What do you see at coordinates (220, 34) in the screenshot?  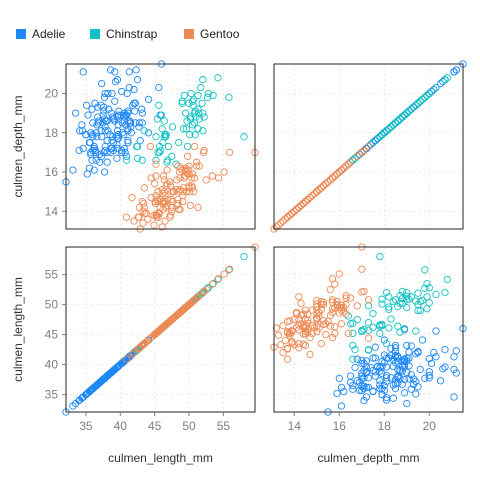 I see `legend-label: Gentoo` at bounding box center [220, 34].